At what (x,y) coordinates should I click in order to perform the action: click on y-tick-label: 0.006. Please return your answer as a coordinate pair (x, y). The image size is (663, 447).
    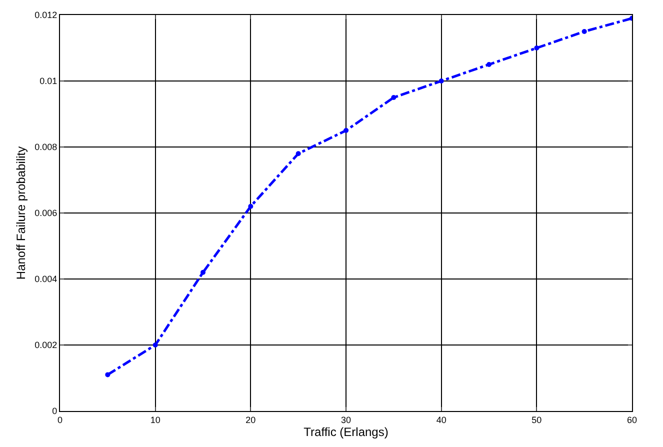
    Looking at the image, I should click on (46, 213).